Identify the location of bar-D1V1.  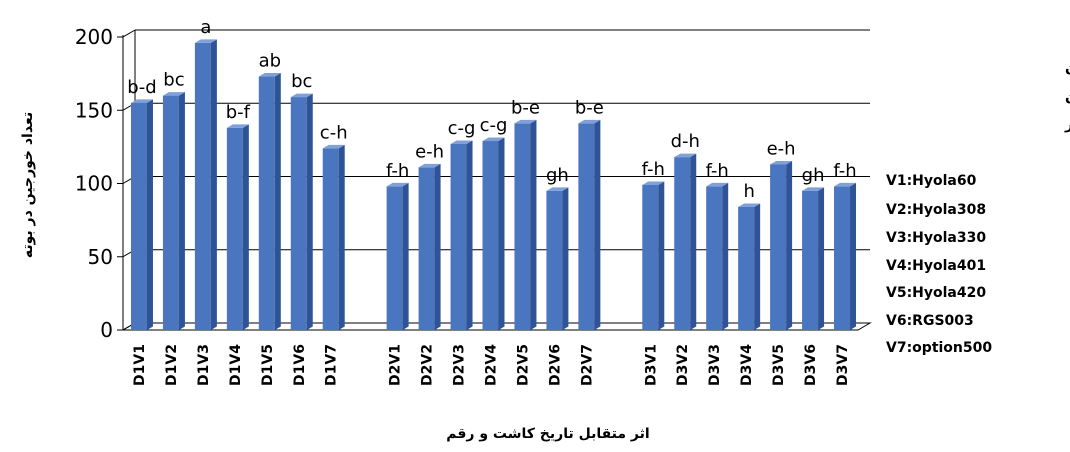
(138, 216).